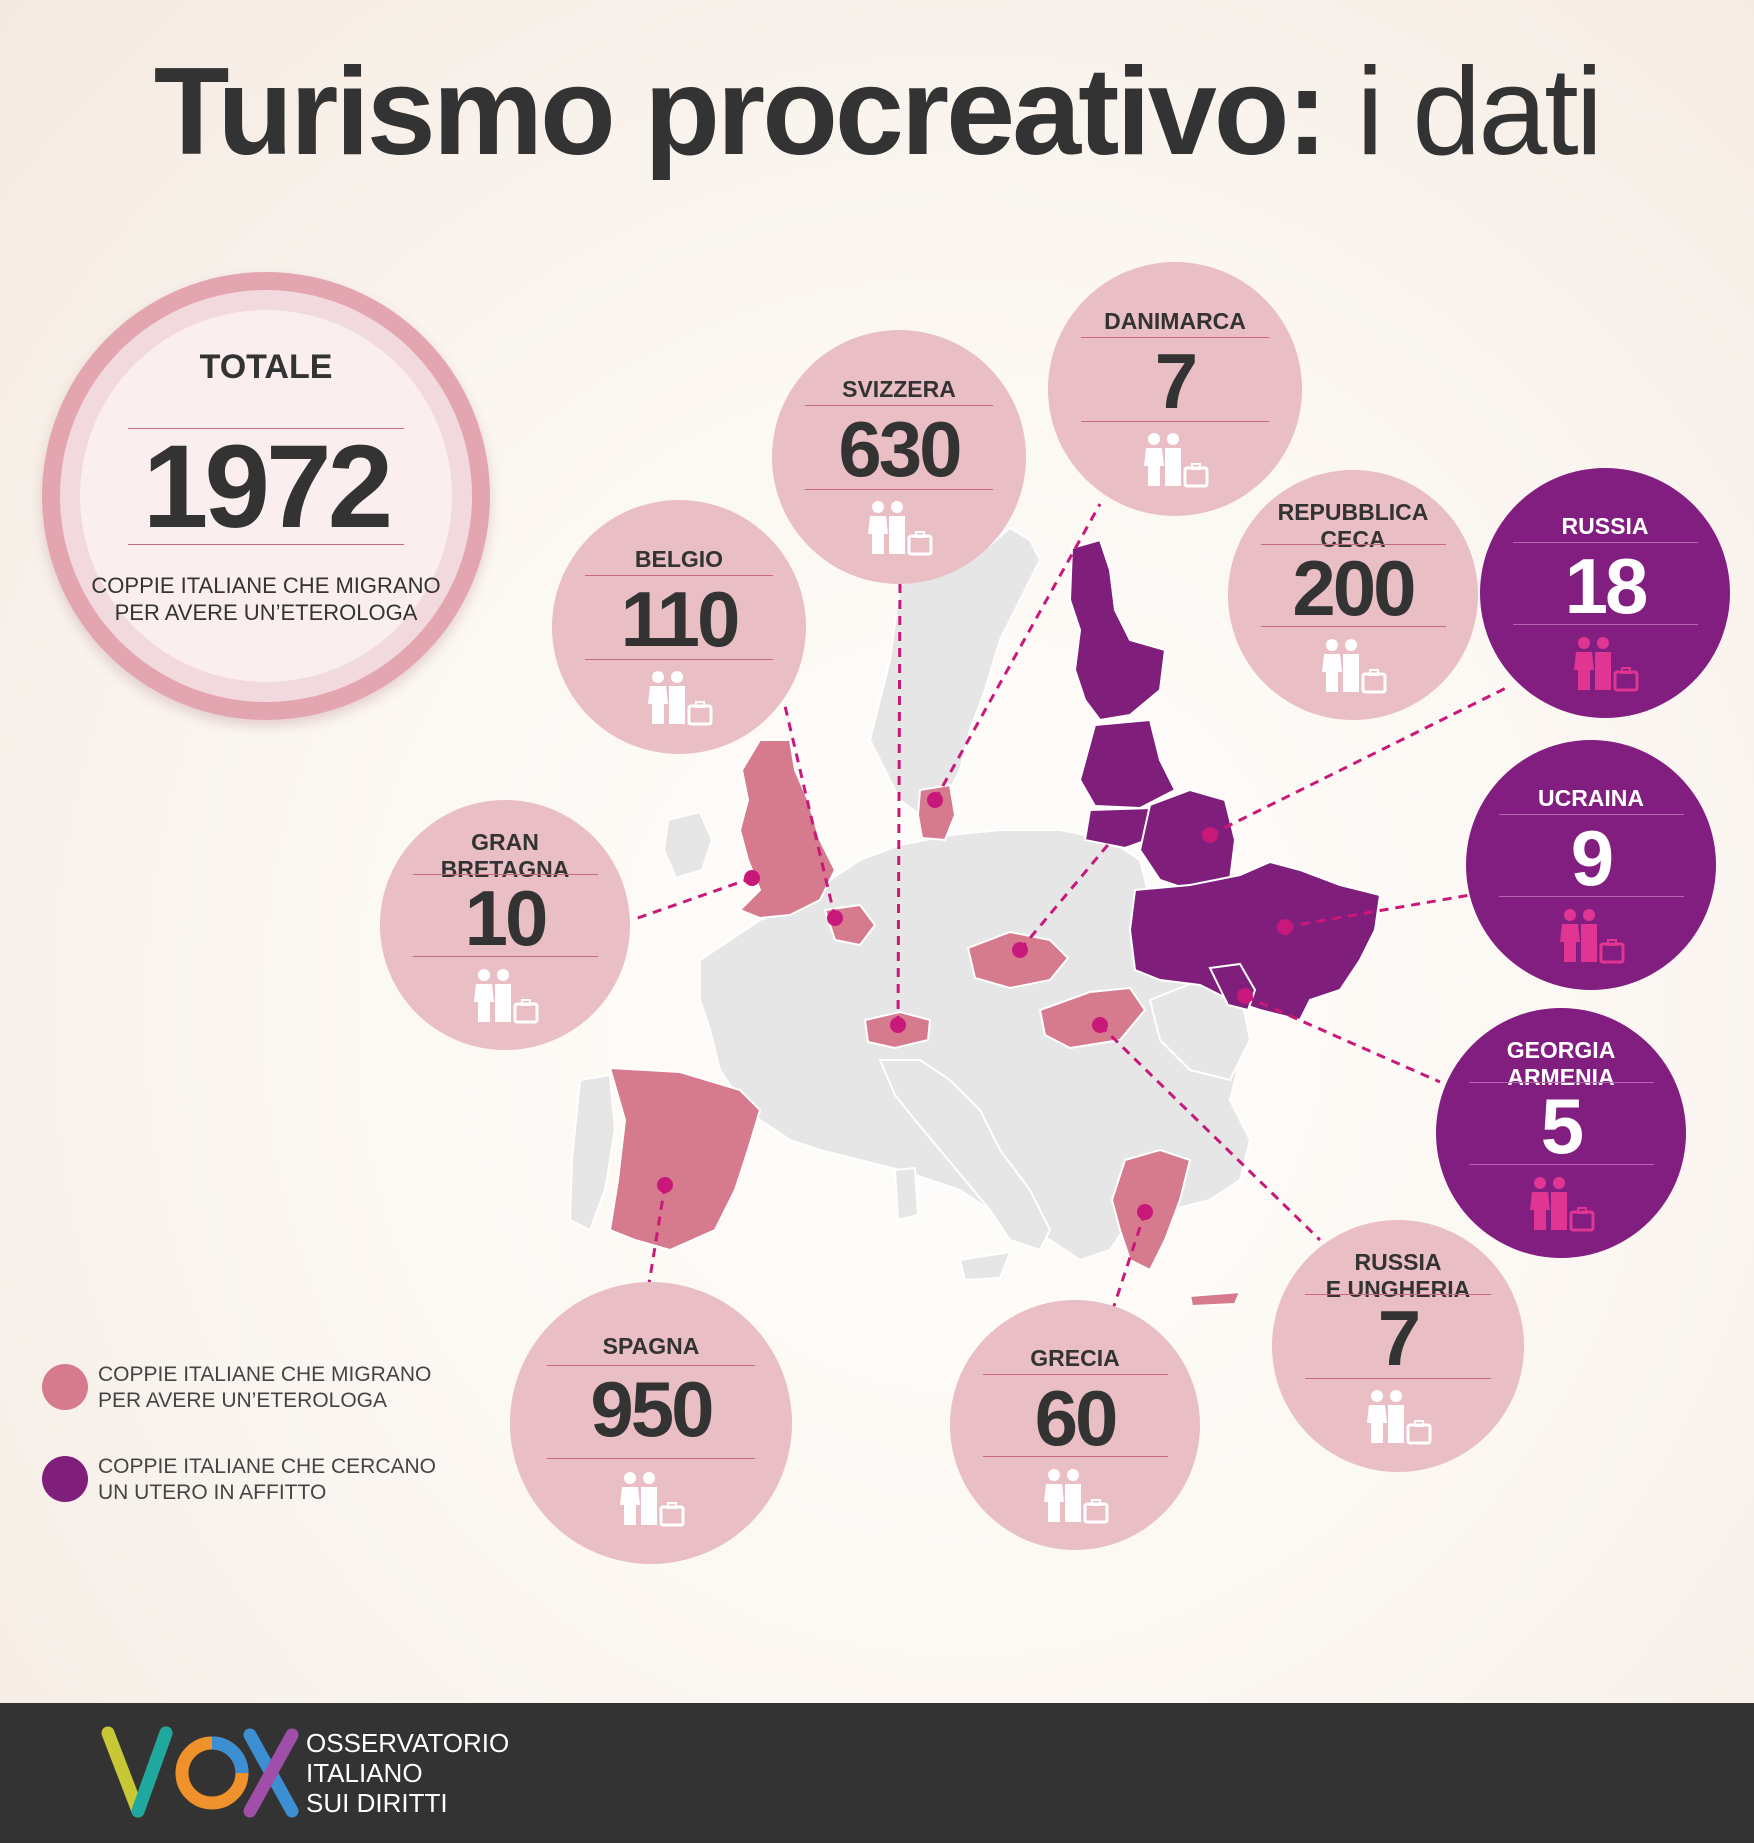 The width and height of the screenshot is (1754, 1843). I want to click on hungary-shape, so click(1092, 1018).